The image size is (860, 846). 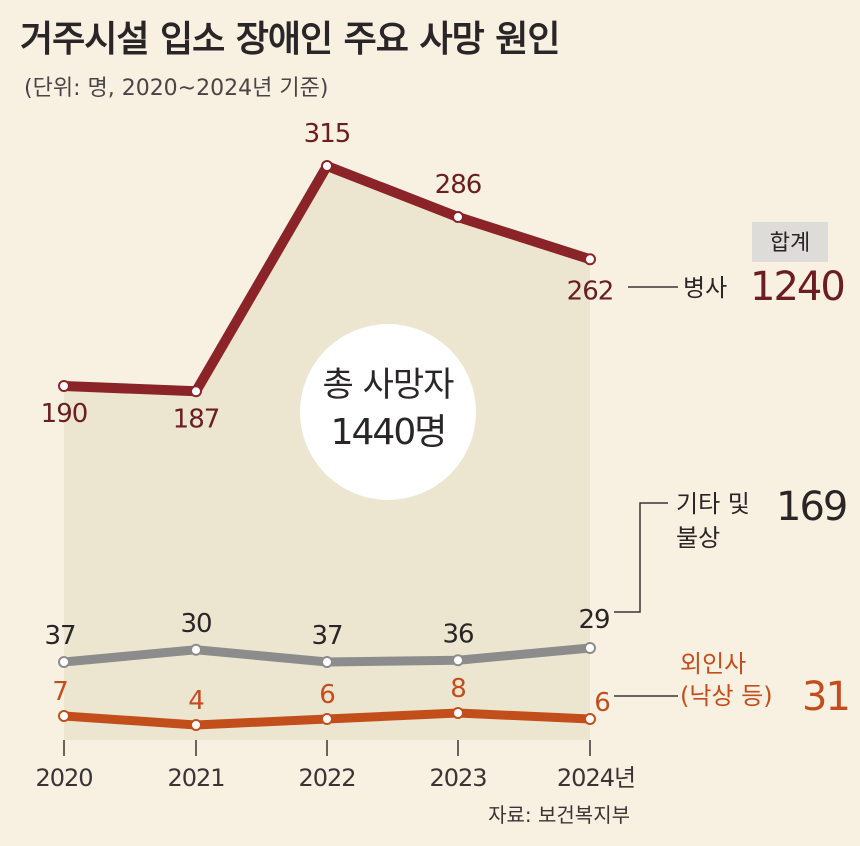 What do you see at coordinates (641, 557) in the screenshot?
I see `other-leader` at bounding box center [641, 557].